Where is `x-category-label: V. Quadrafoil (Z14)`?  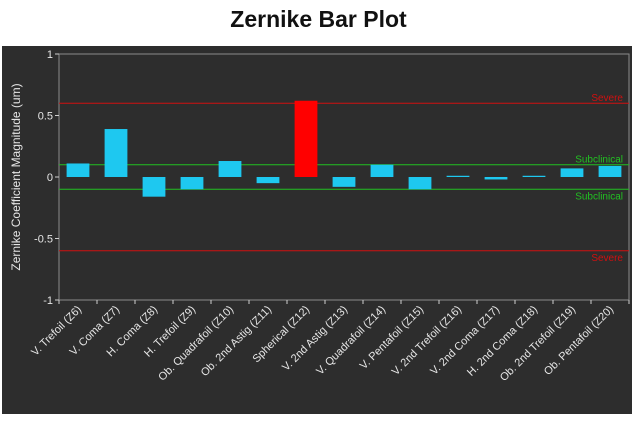
x-category-label: V. Quadrafoil (Z14) is located at coordinates (351, 341).